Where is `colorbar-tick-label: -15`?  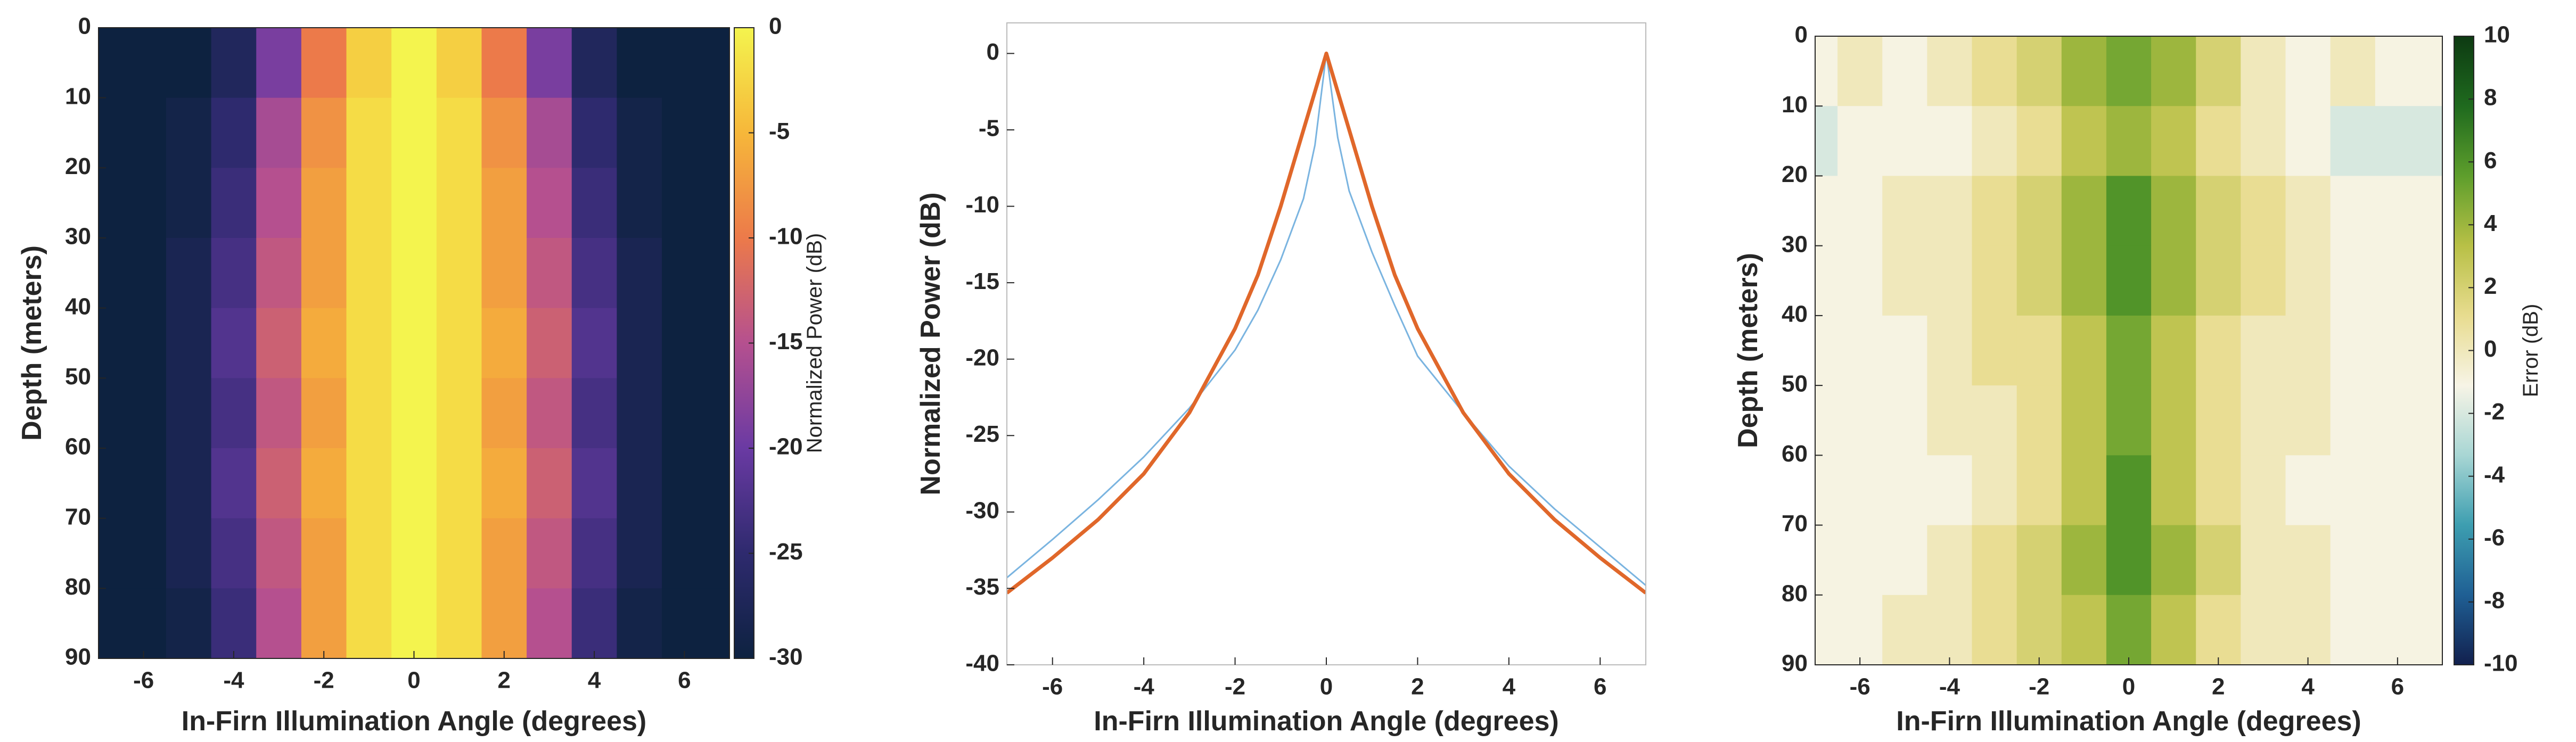
colorbar-tick-label: -15 is located at coordinates (786, 341).